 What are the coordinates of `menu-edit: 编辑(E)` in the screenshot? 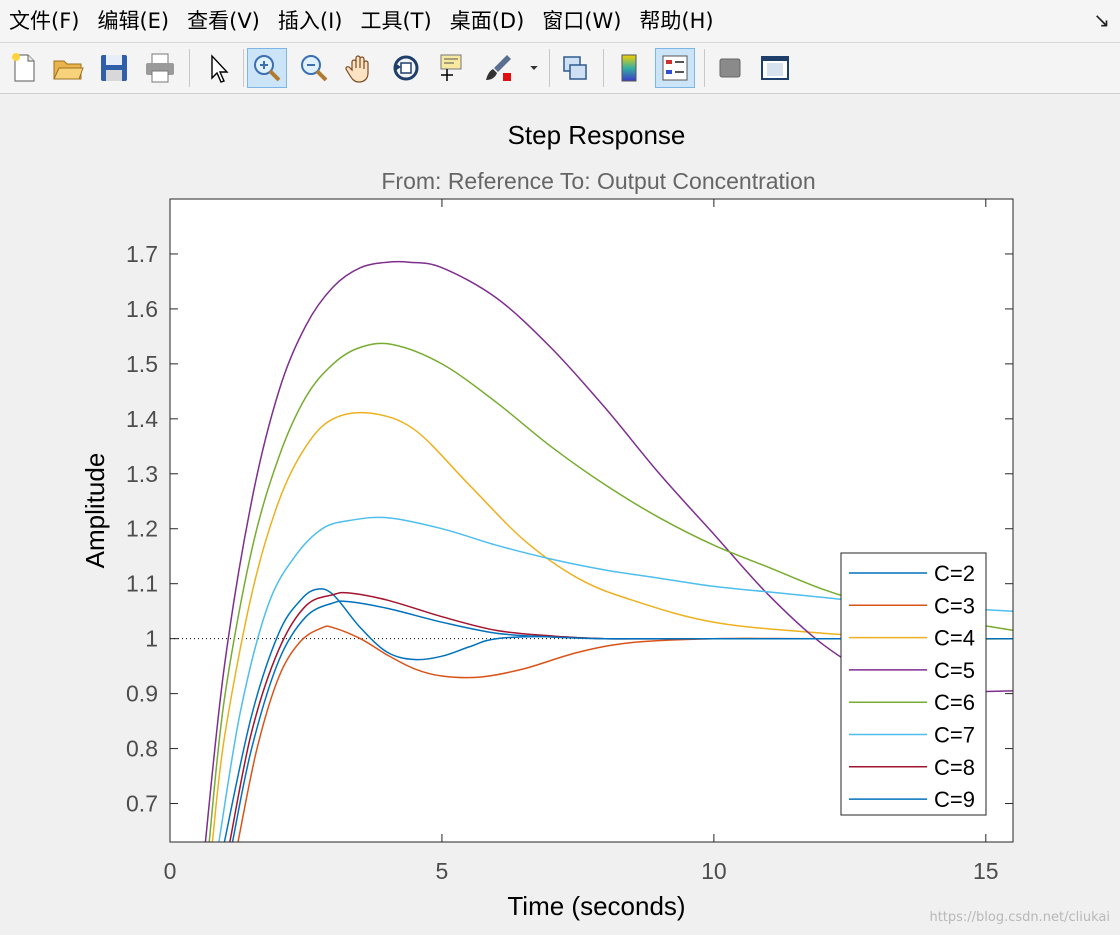 It's located at (133, 21).